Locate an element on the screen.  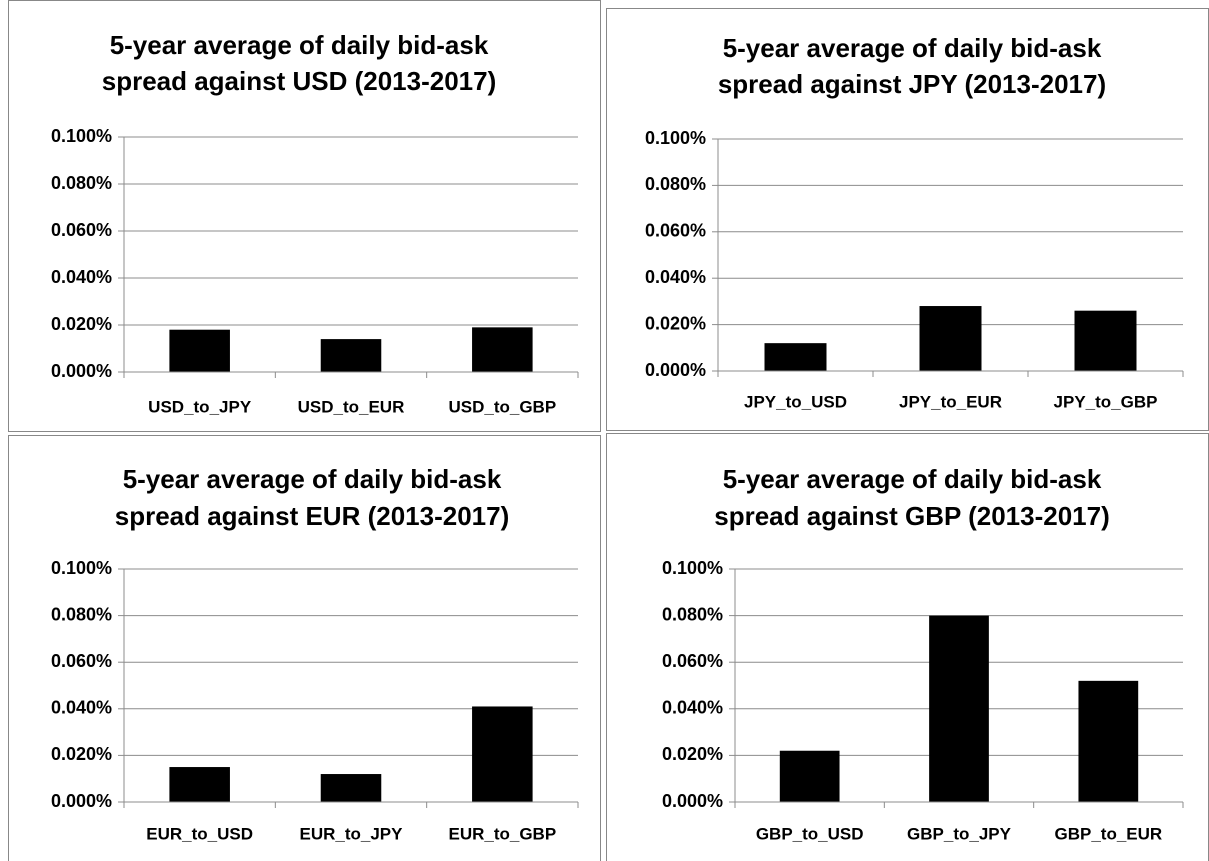
x-tick-label: JPY_to_GBP is located at coordinates (1106, 401).